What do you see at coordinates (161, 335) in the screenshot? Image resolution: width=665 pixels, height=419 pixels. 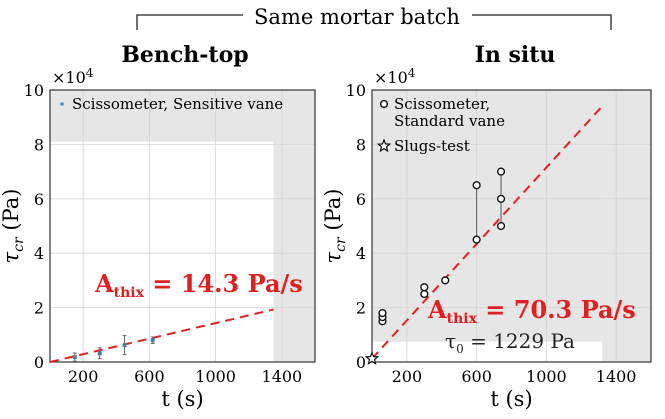 I see `fit-line` at bounding box center [161, 335].